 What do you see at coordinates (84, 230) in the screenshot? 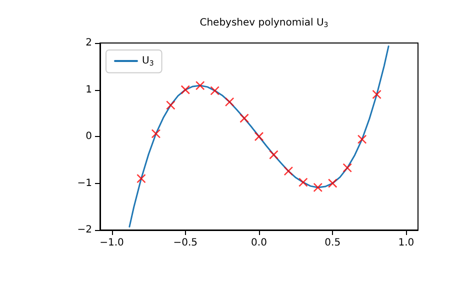
I see `y-tick-label: −2` at bounding box center [84, 230].